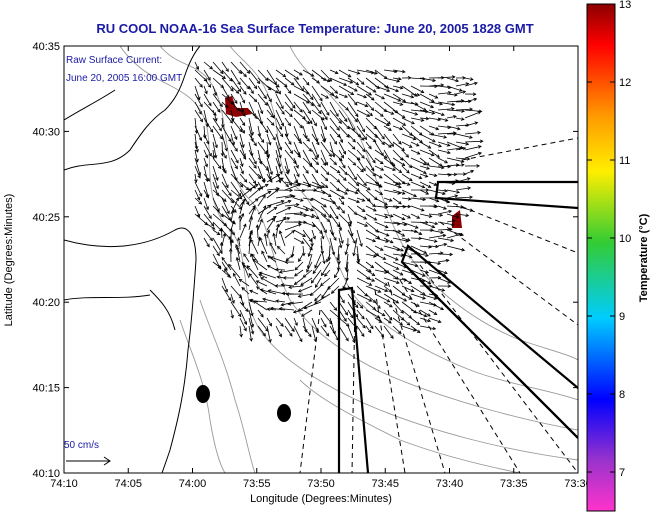  I want to click on y-tick-label: 40:15, so click(46, 389).